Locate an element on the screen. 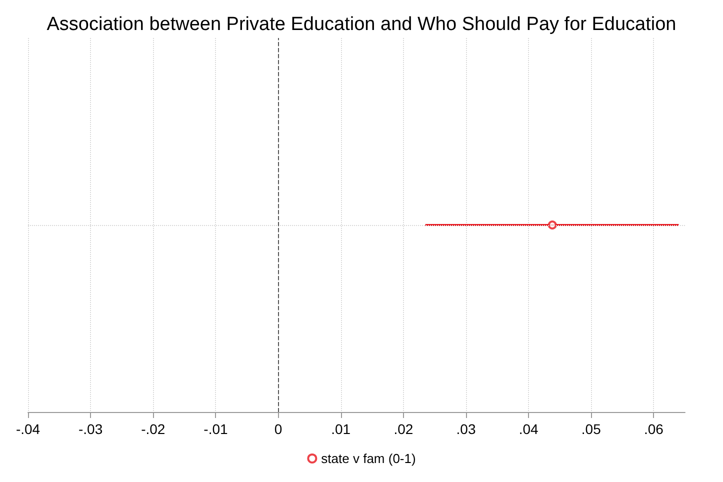 The image size is (723, 482). x-tick-label: 0 is located at coordinates (278, 429).